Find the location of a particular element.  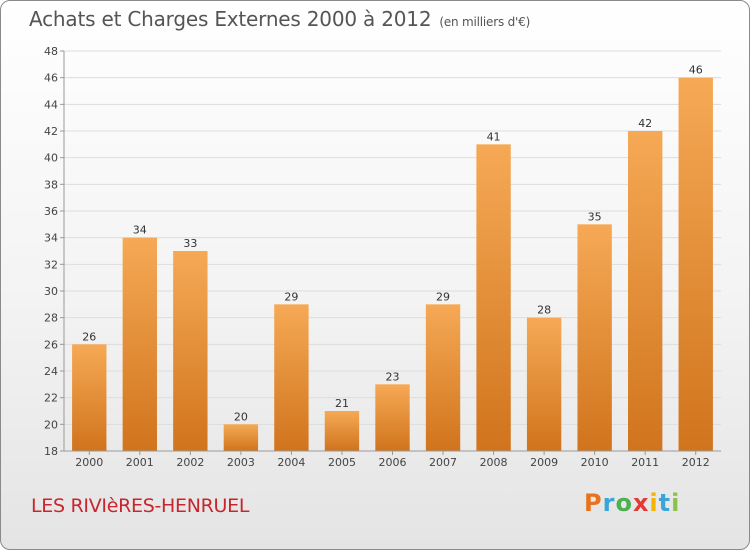

bar-2007 is located at coordinates (443, 377).